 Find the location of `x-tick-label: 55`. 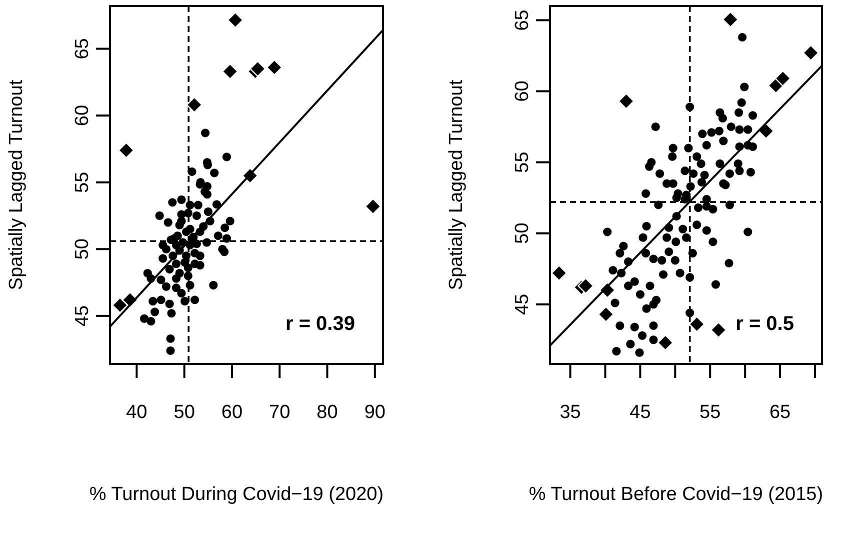

x-tick-label: 55 is located at coordinates (710, 412).